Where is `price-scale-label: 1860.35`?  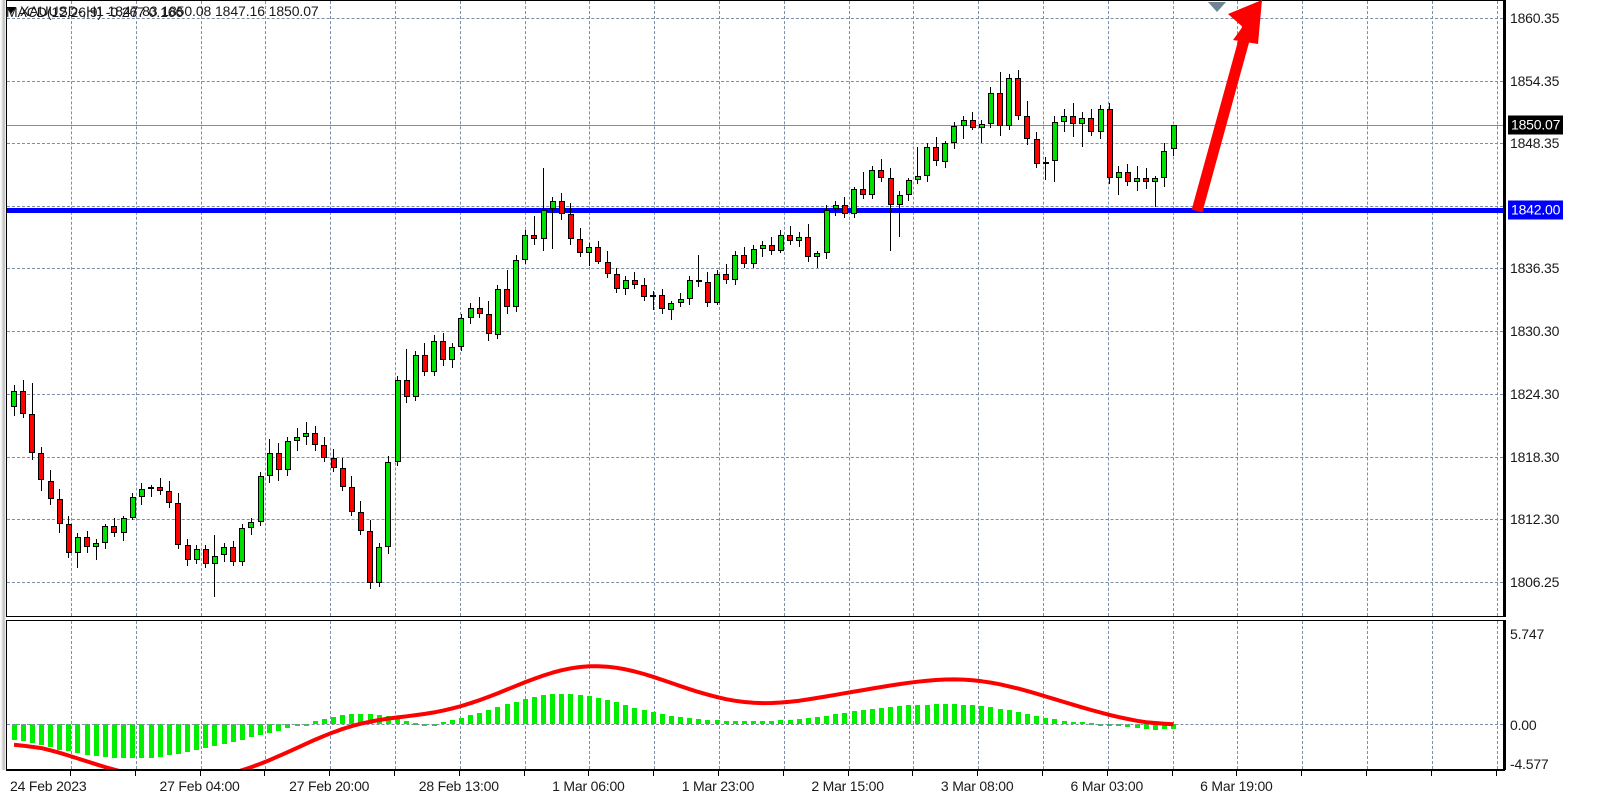 price-scale-label: 1860.35 is located at coordinates (1535, 18).